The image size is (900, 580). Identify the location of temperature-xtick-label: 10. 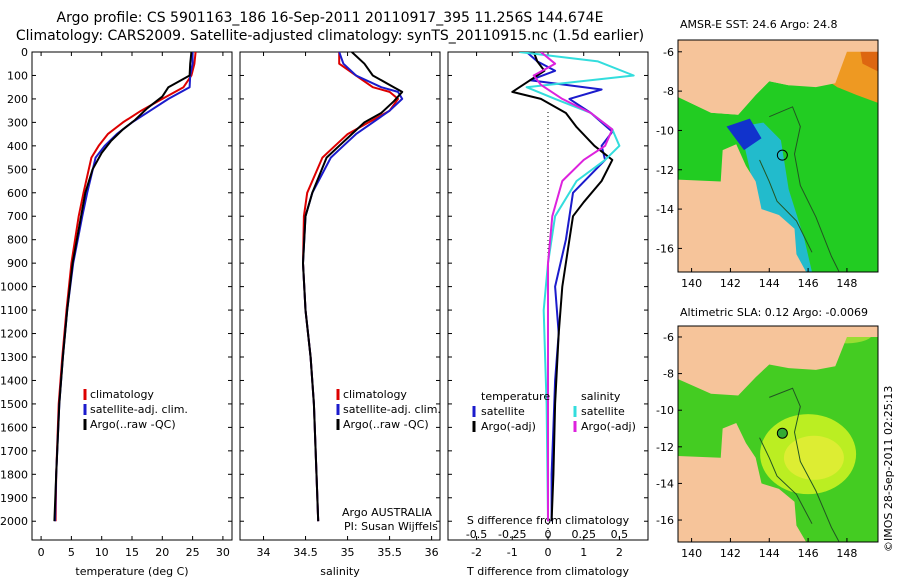
(102, 552).